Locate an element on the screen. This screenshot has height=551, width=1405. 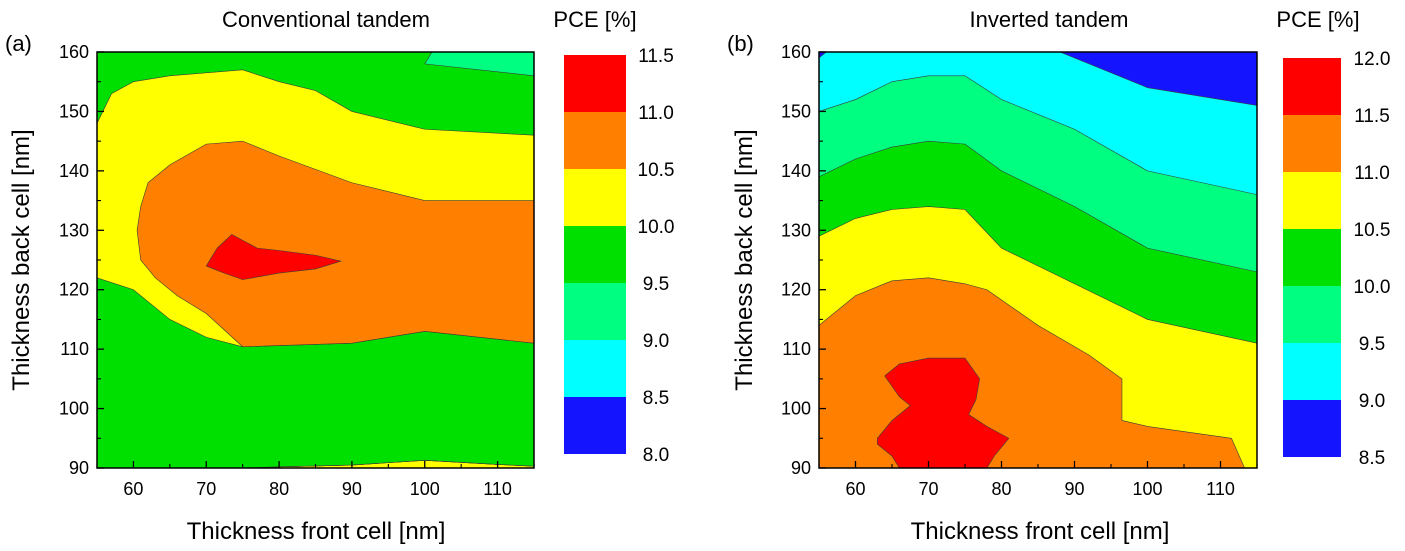
panel-a-xlabel: Thickness front cell [nm] is located at coordinates (316, 531).